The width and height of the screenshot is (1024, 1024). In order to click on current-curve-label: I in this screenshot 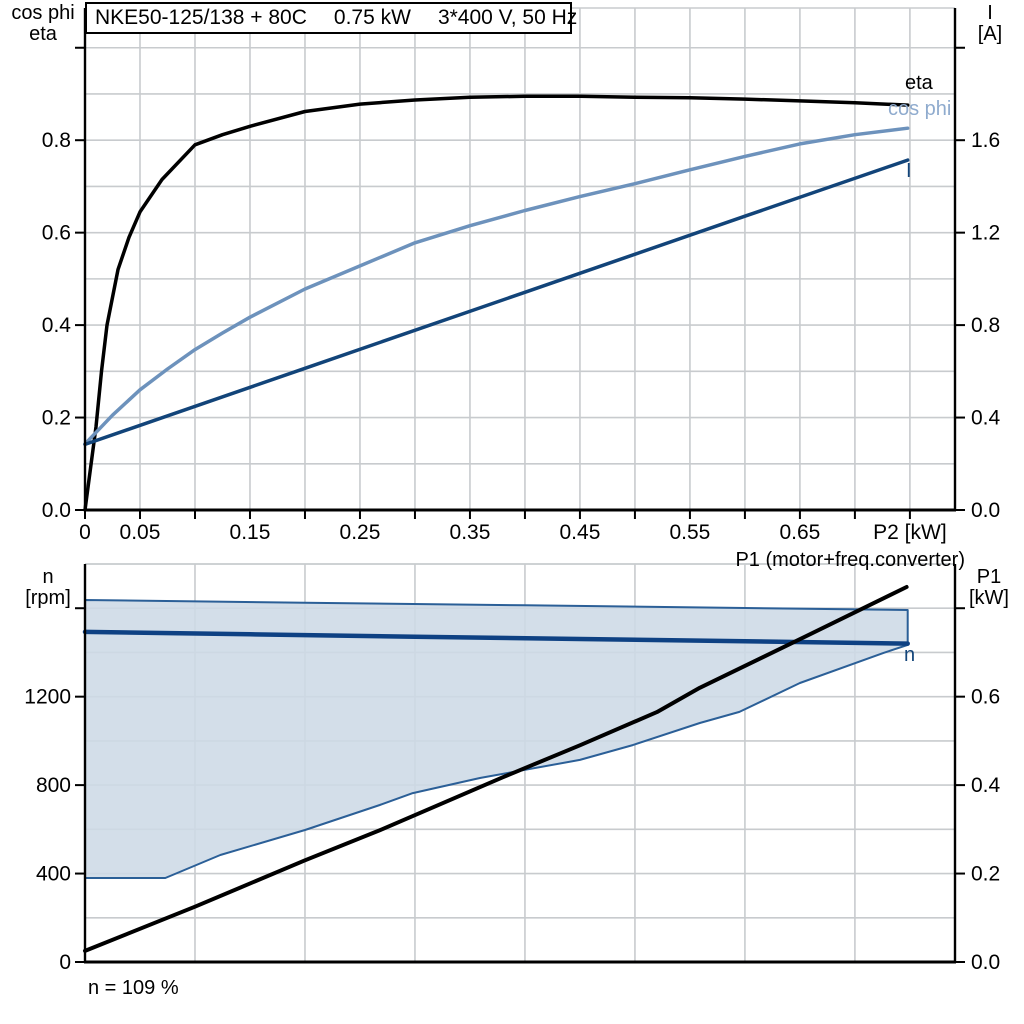, I will do `click(909, 171)`.